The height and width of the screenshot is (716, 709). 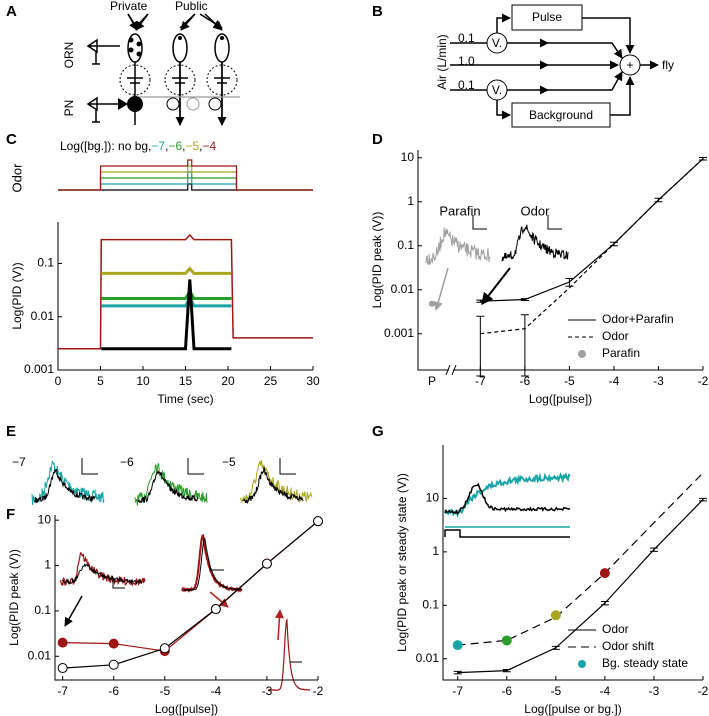 What do you see at coordinates (507, 533) in the screenshot?
I see `stim` at bounding box center [507, 533].